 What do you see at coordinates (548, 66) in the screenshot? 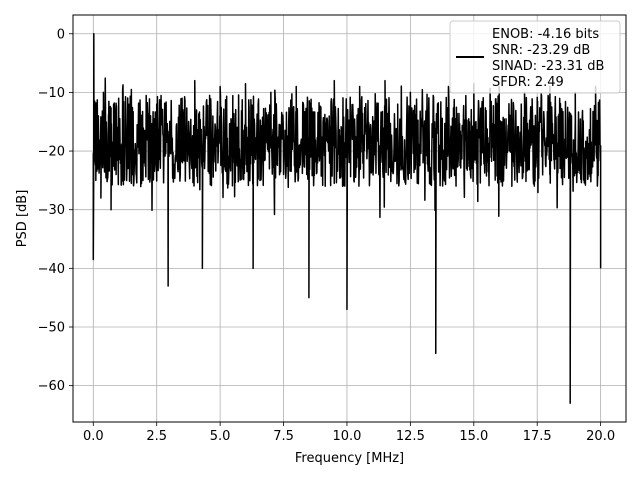
I see `legend-entry-line: SINAD: -23.31 dB` at bounding box center [548, 66].